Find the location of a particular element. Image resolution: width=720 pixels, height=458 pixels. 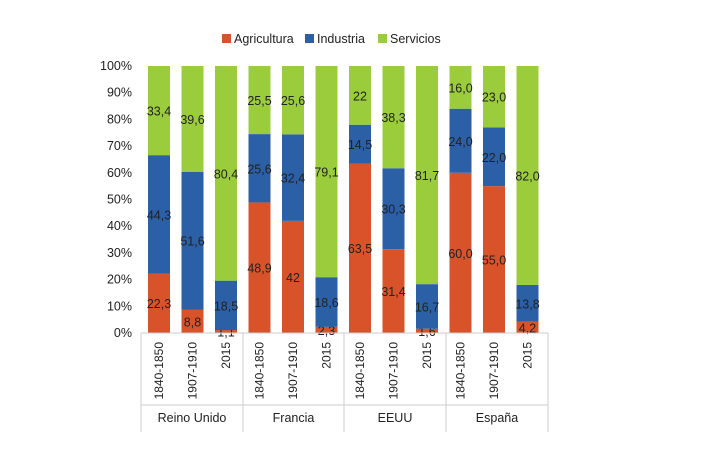

y-tick-label: 10% is located at coordinates (119, 306).